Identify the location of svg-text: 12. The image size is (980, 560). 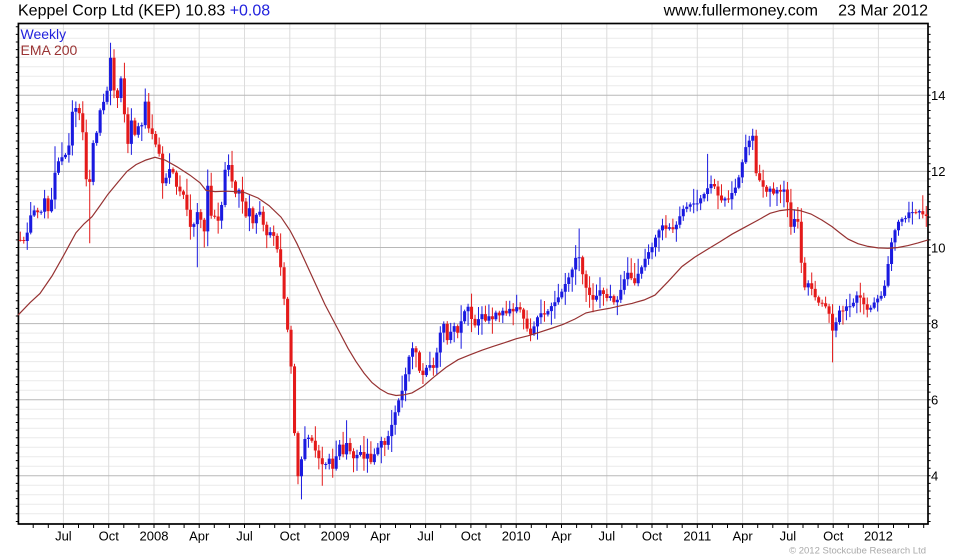
(938, 171).